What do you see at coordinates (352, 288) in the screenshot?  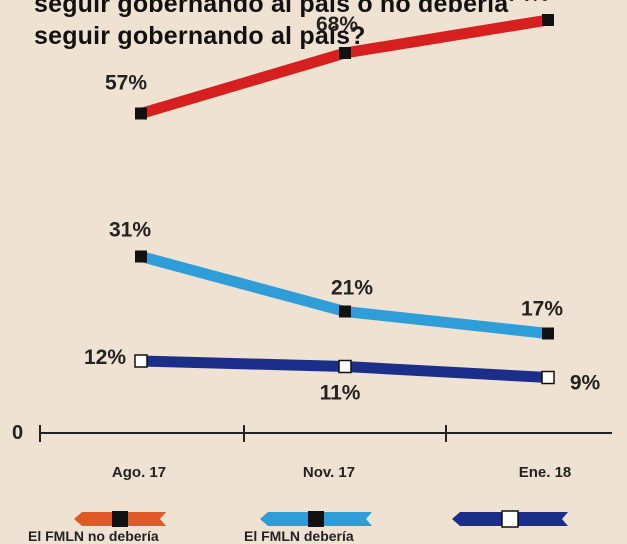 I see `data-label: 21%` at bounding box center [352, 288].